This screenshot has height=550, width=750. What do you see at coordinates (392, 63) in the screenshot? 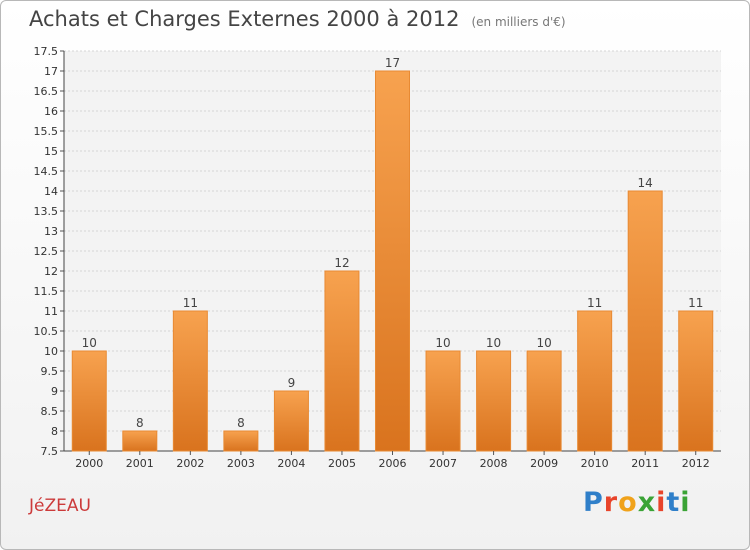
I see `data-label-2006: 17` at bounding box center [392, 63].